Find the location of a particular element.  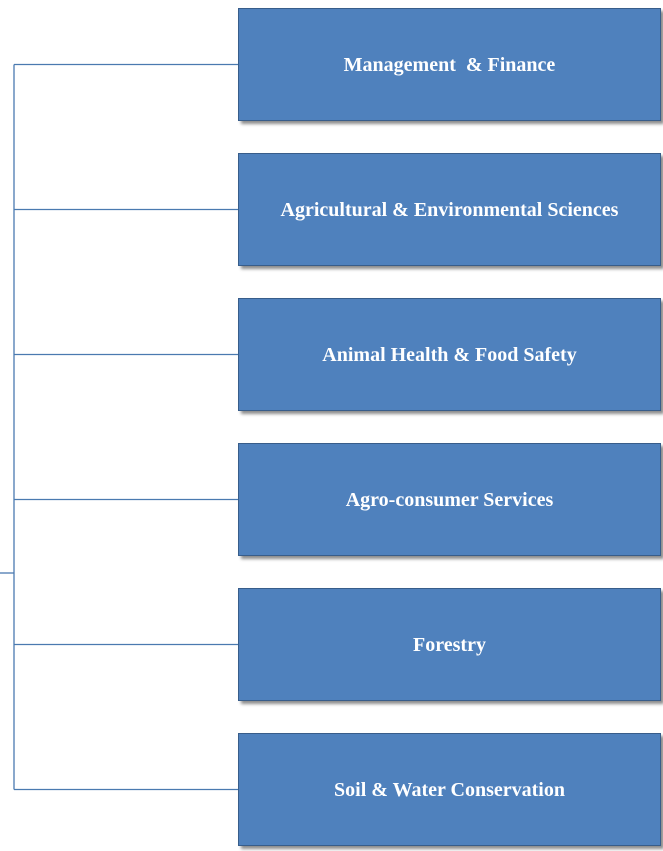

node-box: Management & Finance is located at coordinates (449, 64).